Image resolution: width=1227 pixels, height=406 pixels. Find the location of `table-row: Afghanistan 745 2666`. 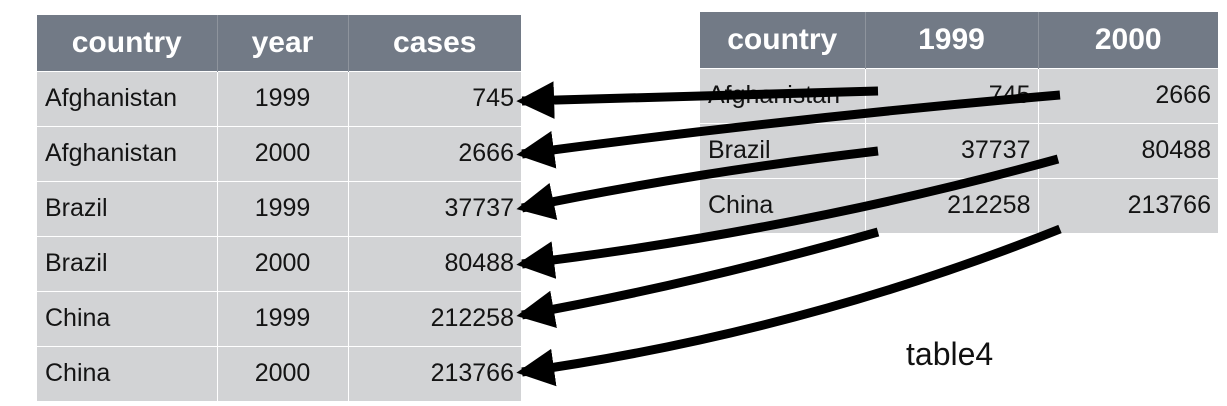

table-row: Afghanistan 745 2666 is located at coordinates (959, 95).